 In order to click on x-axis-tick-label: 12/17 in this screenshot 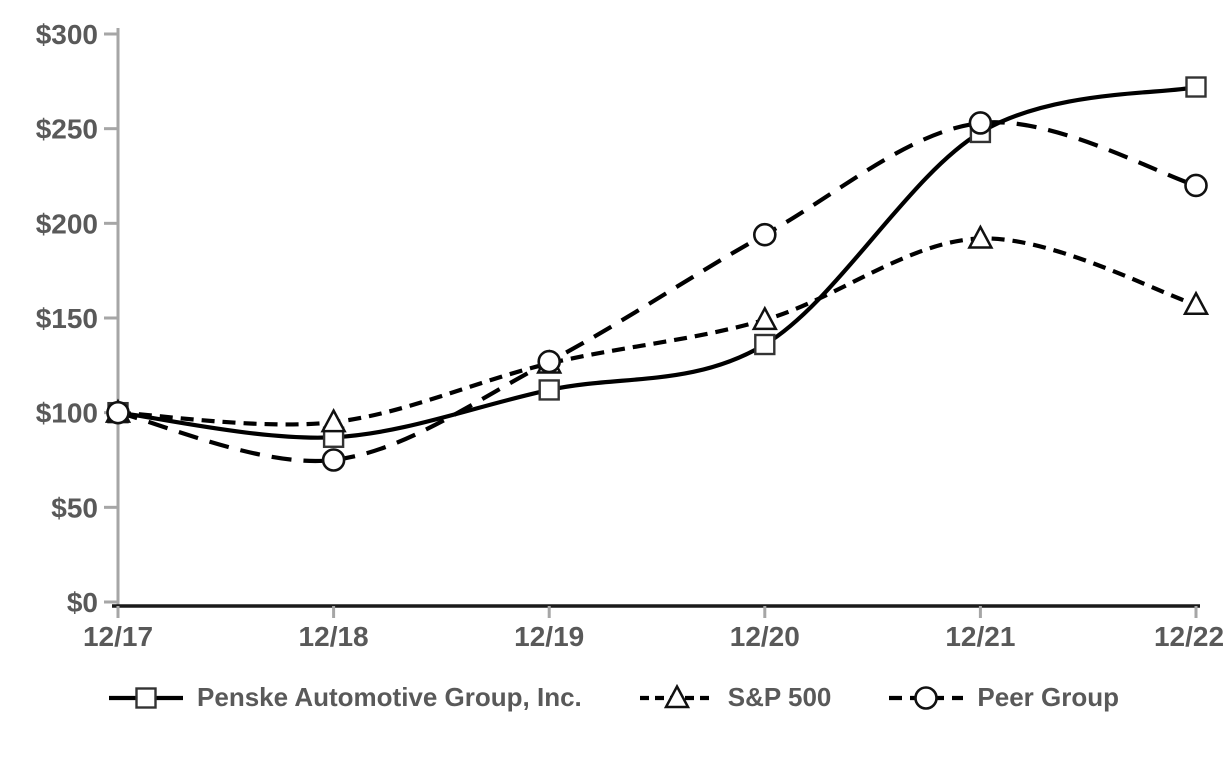, I will do `click(118, 636)`.